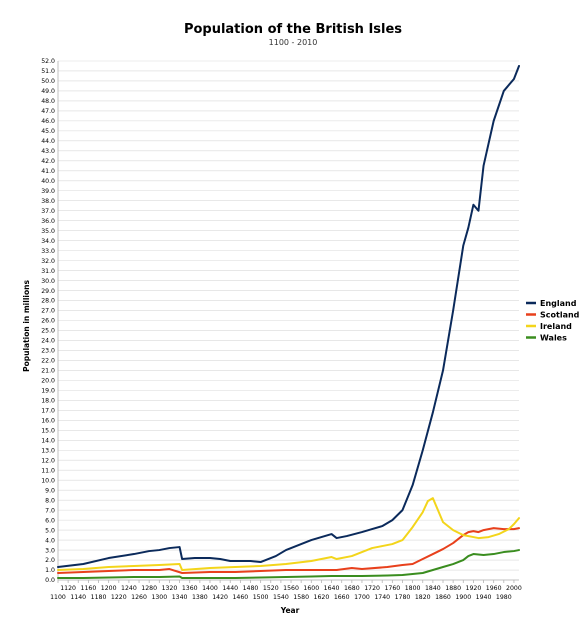  What do you see at coordinates (48, 311) in the screenshot?
I see `y-tick-label: 27.0` at bounding box center [48, 311].